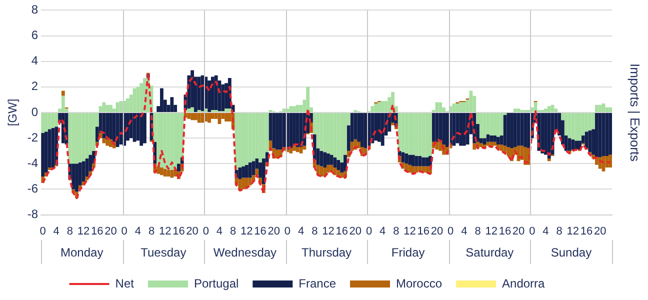 The image size is (648, 300). Describe the element at coordinates (634, 112) in the screenshot. I see `y2-axis-title: Imports | Exports` at that location.